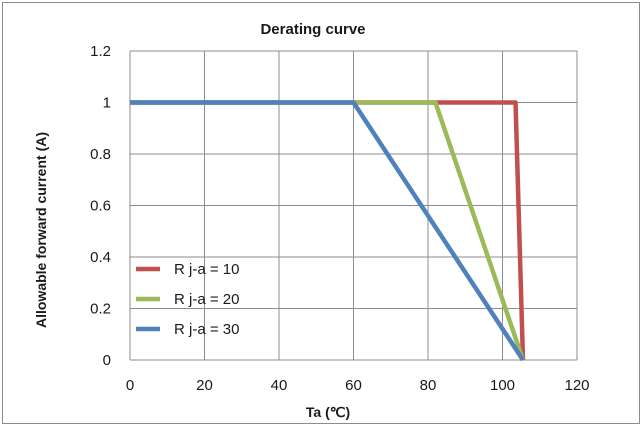 The width and height of the screenshot is (644, 428). Describe the element at coordinates (130, 385) in the screenshot. I see `x-tick-label-0: 0` at that location.